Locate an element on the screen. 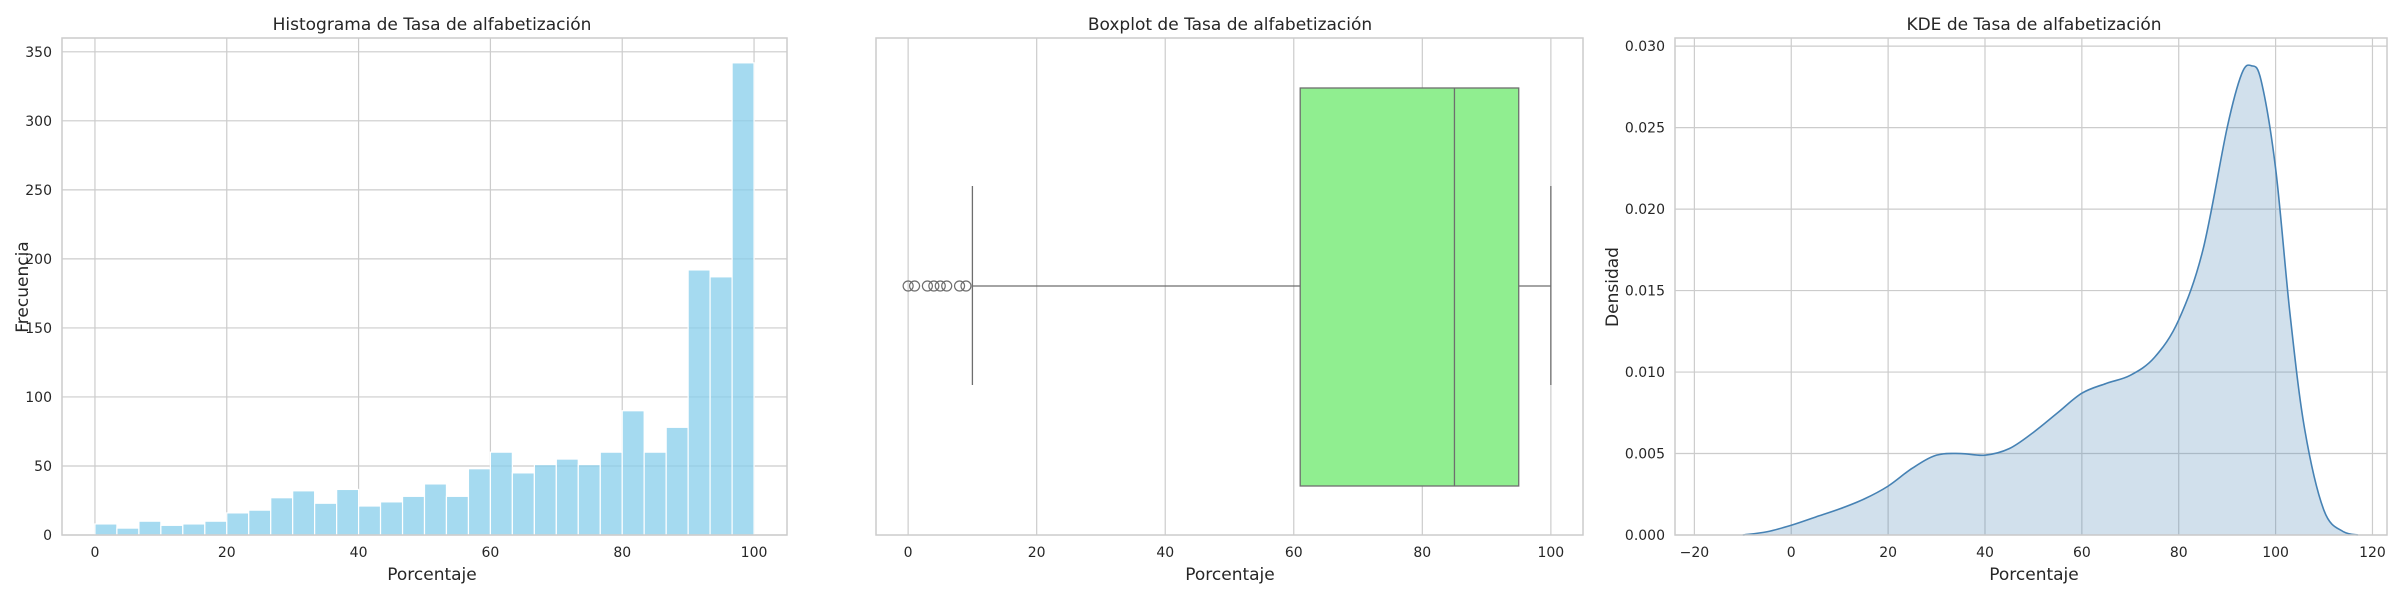 This screenshot has width=2400, height=600. histogram-ytick-label: 150 is located at coordinates (38, 329).